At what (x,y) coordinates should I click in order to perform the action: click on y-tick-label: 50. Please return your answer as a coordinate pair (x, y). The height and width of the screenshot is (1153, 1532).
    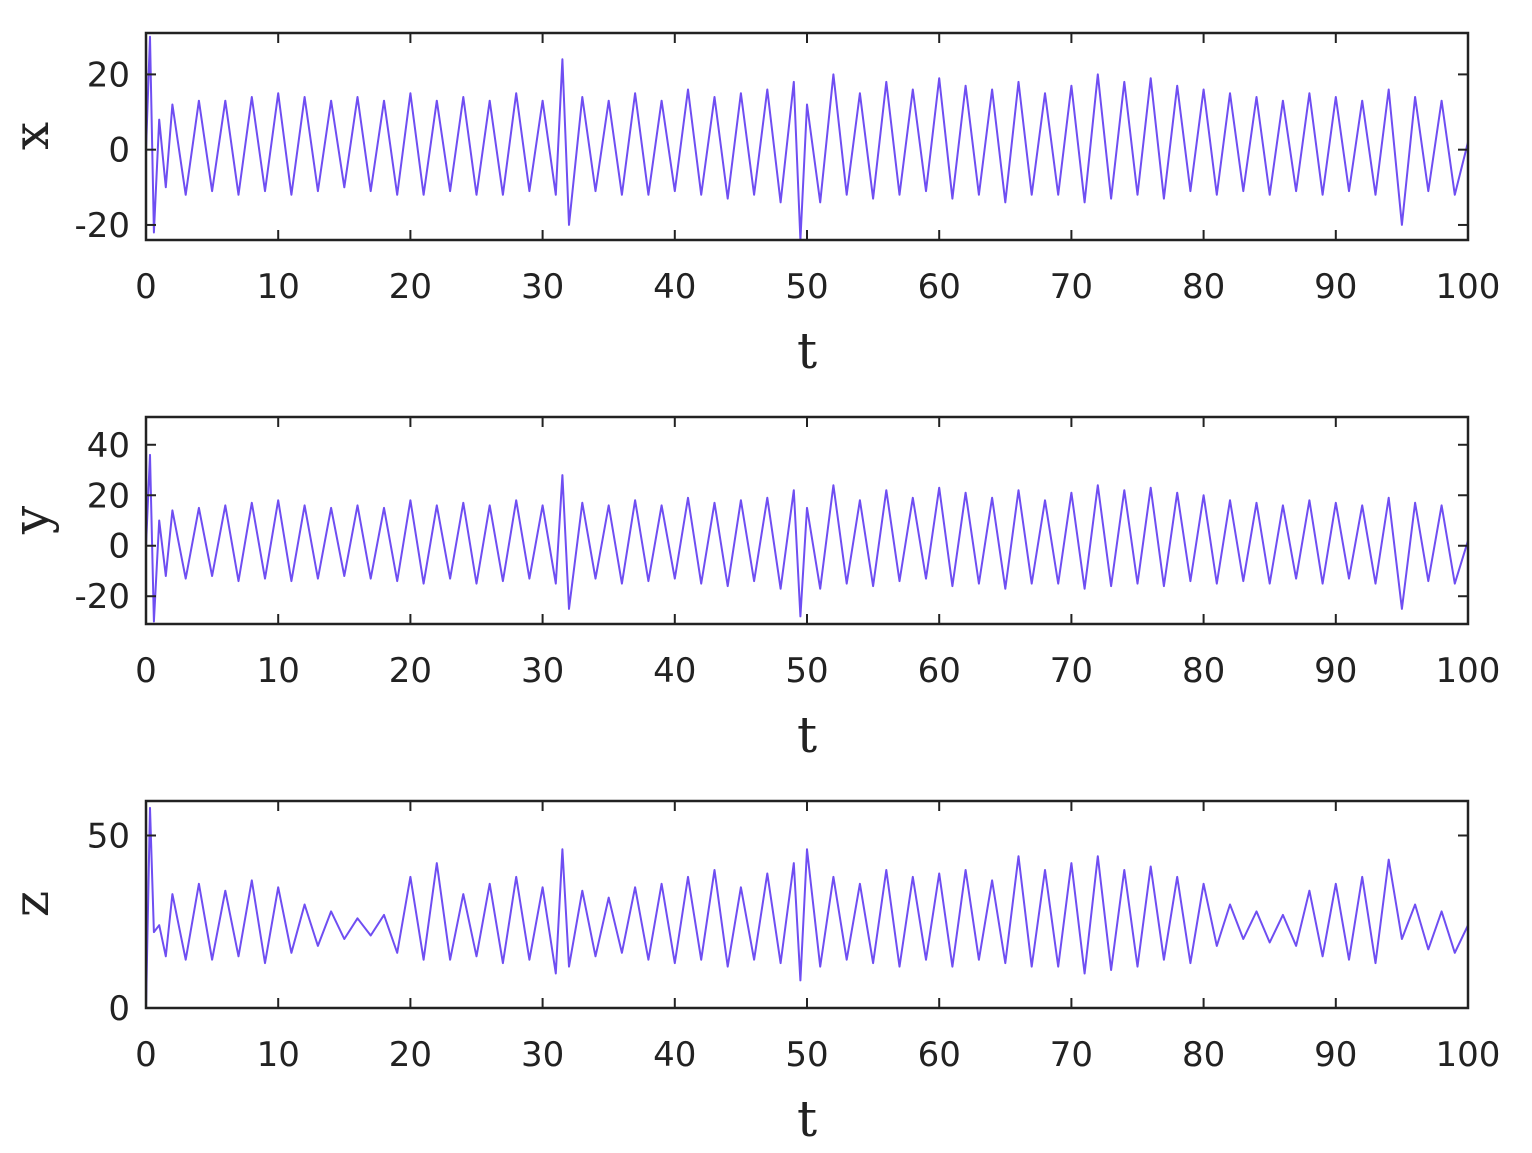
    Looking at the image, I should click on (108, 837).